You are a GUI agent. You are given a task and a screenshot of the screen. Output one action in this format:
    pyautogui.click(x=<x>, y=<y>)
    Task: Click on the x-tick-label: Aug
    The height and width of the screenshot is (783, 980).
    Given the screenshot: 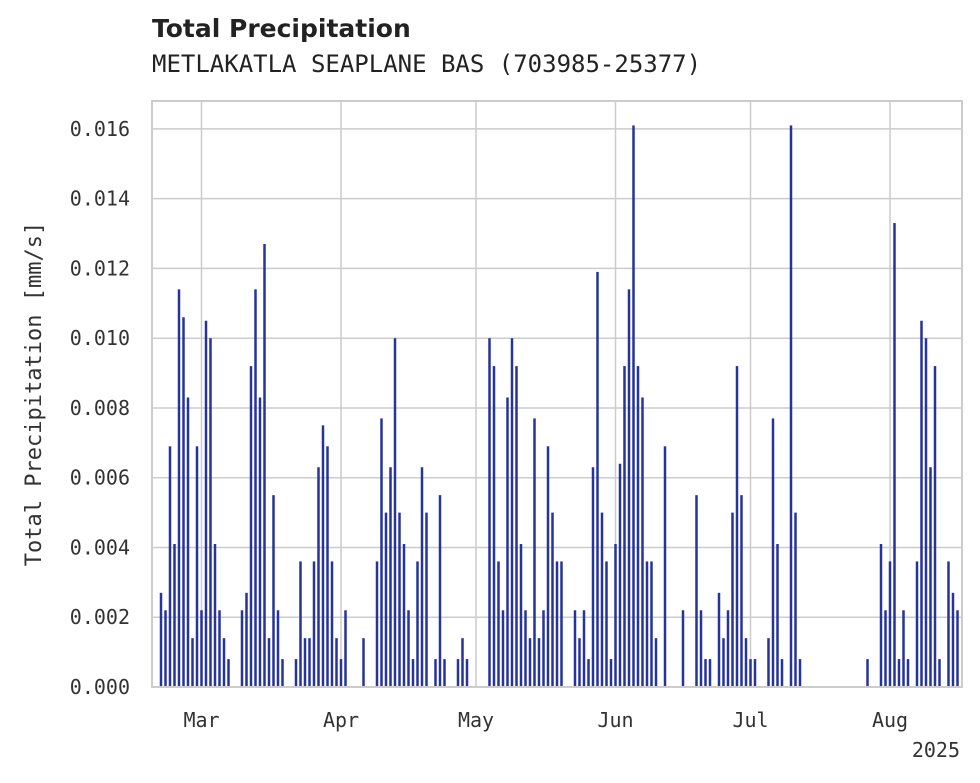 What is the action you would take?
    pyautogui.click(x=890, y=720)
    